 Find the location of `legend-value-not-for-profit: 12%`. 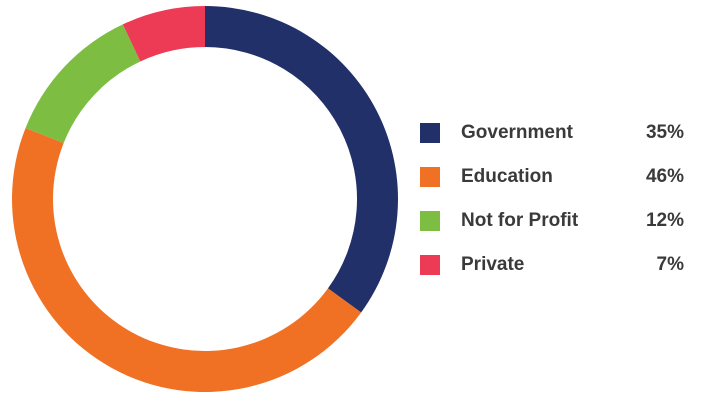

legend-value-not-for-profit: 12% is located at coordinates (664, 220).